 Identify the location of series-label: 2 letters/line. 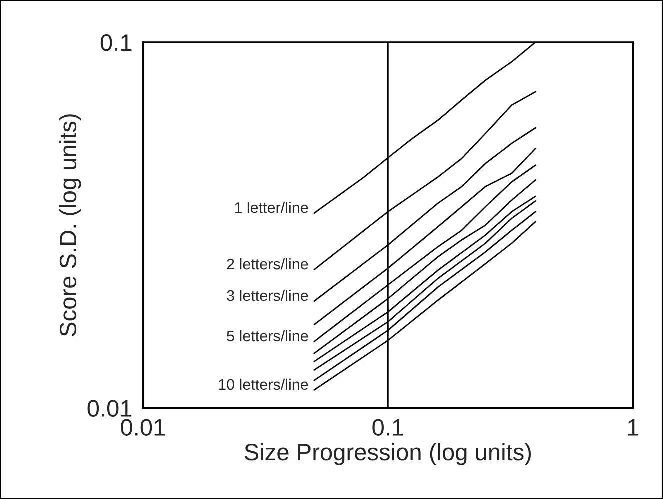
(267, 264).